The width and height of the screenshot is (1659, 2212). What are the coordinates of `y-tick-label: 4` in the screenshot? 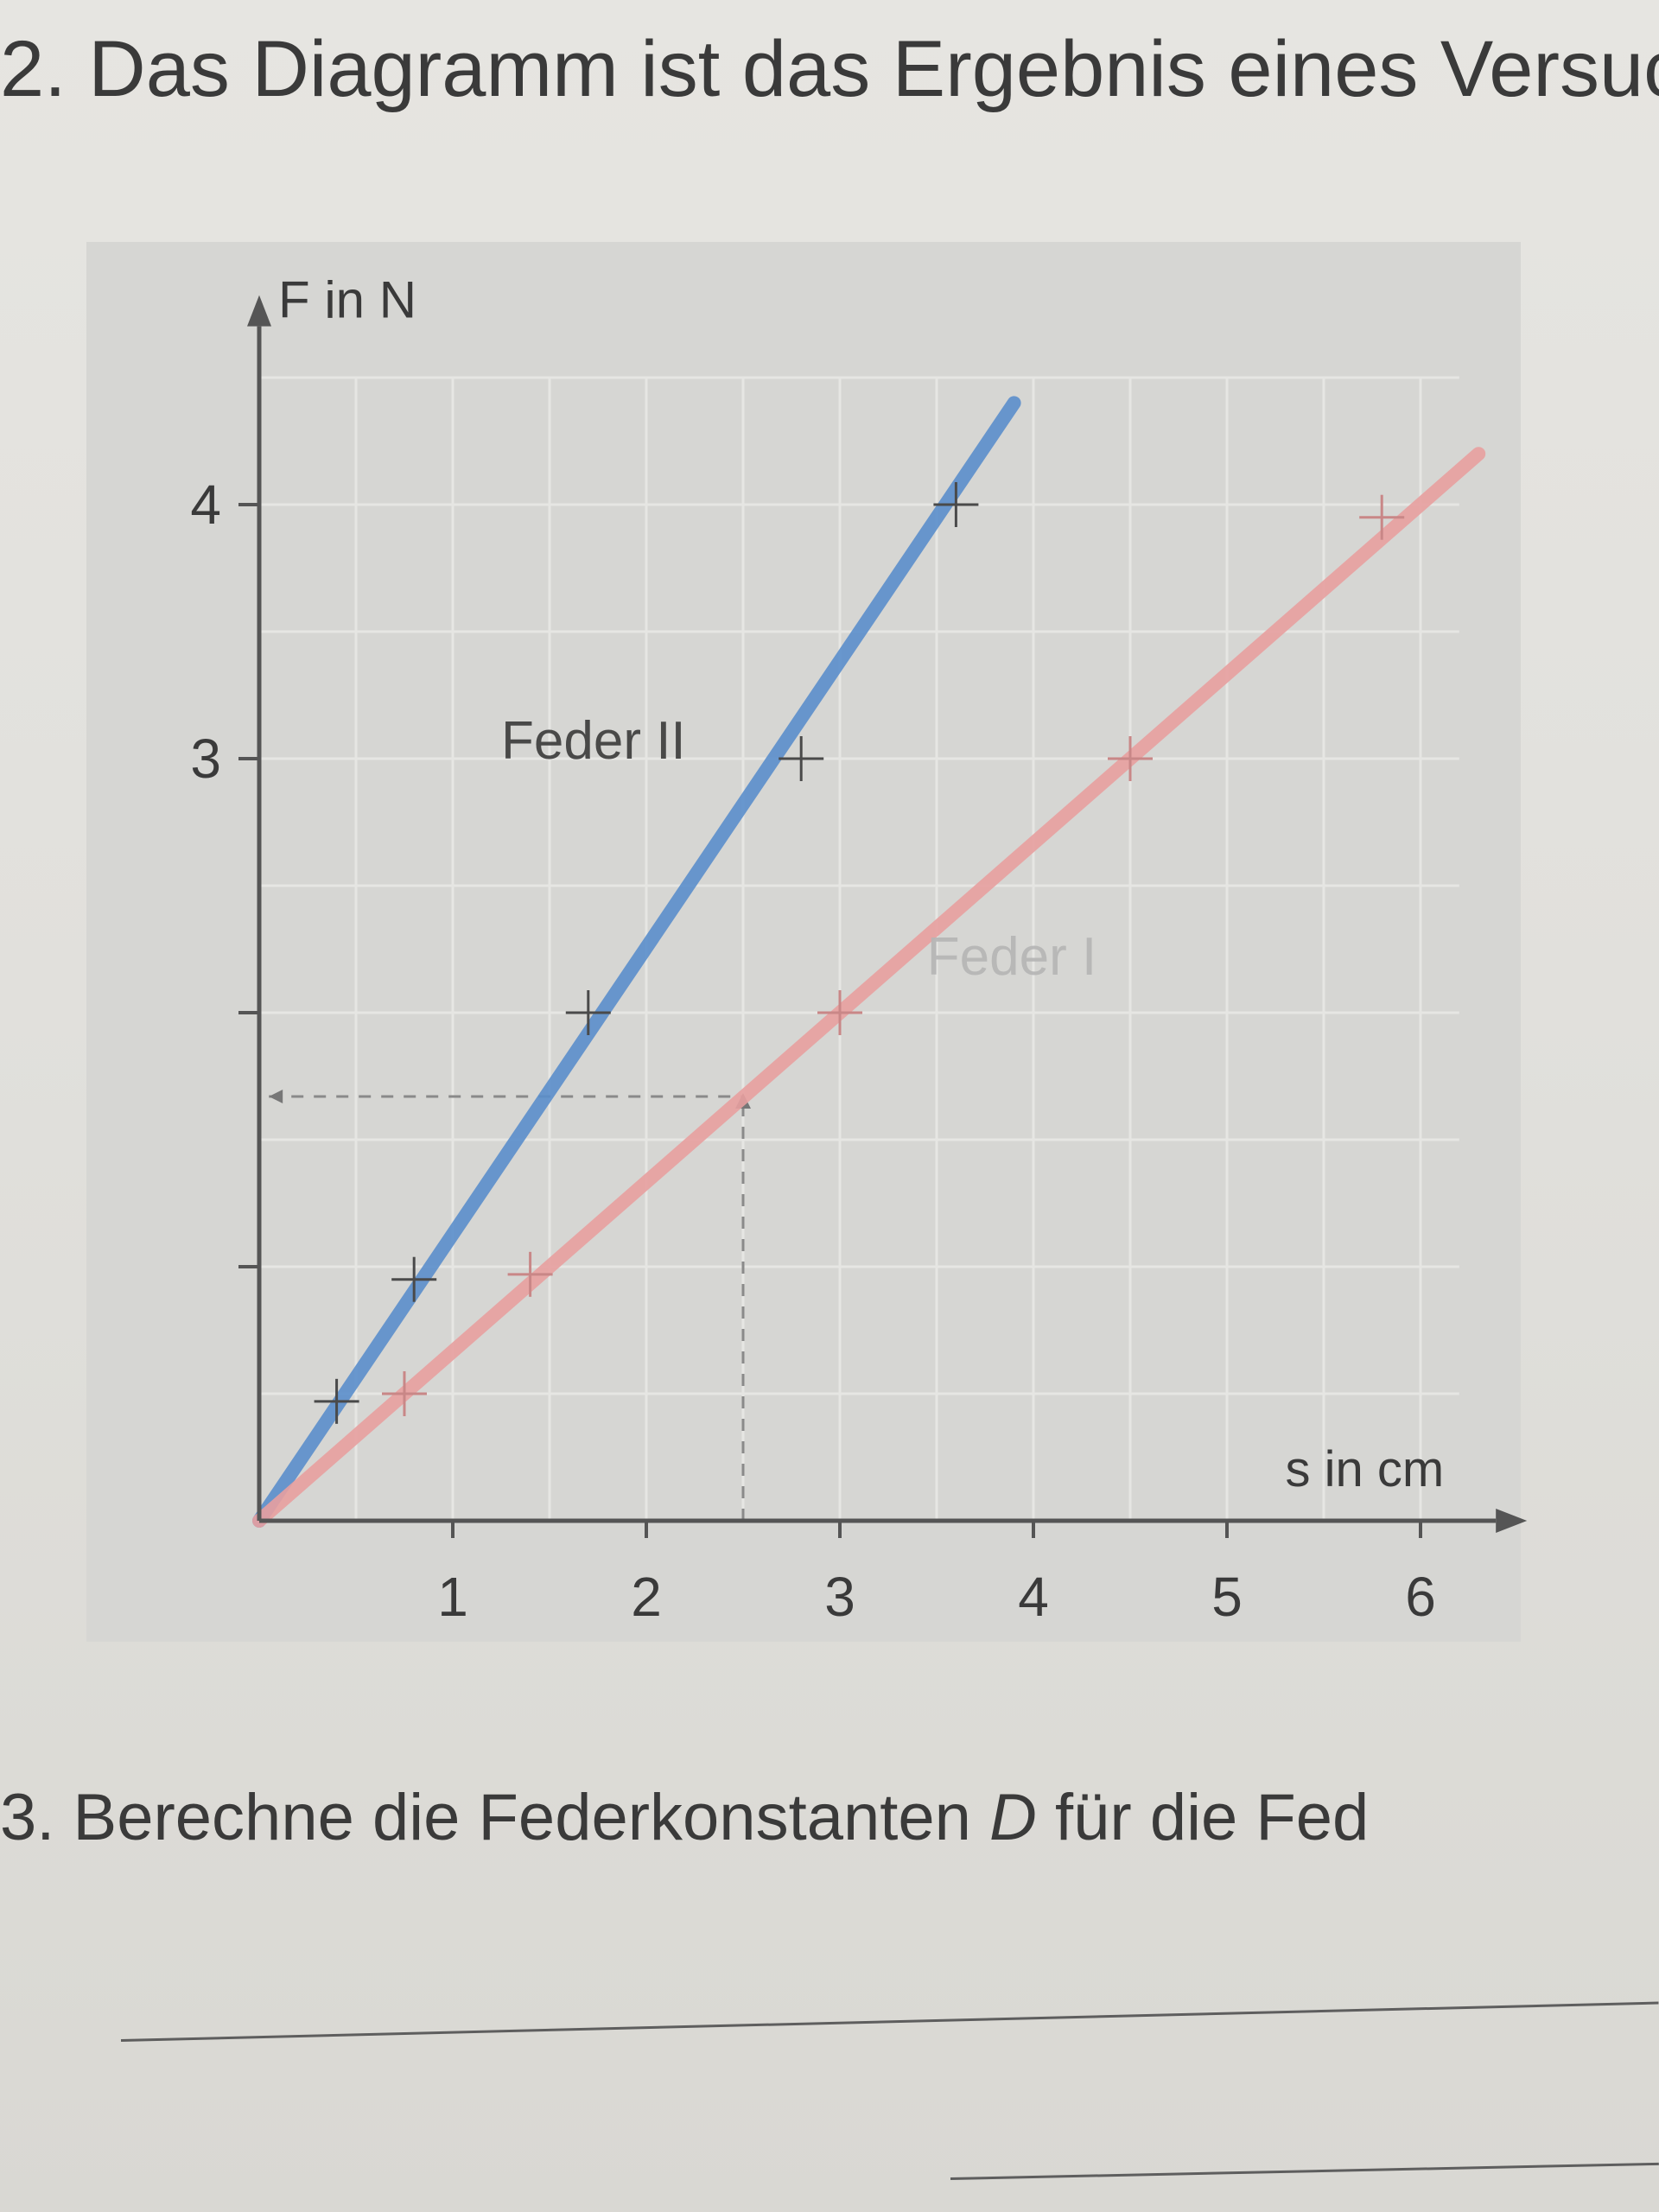 It's located at (205, 505).